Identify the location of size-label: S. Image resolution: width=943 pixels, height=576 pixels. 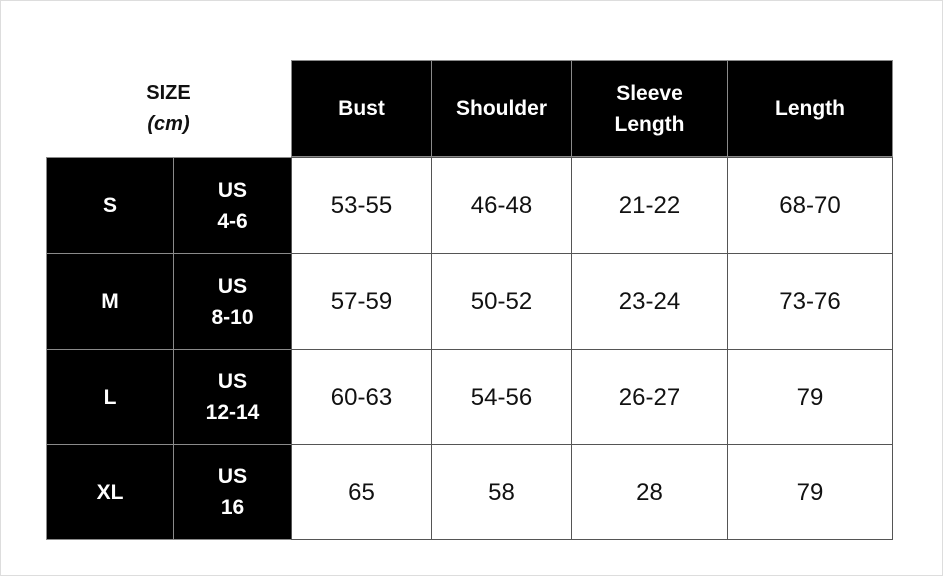
(109, 205).